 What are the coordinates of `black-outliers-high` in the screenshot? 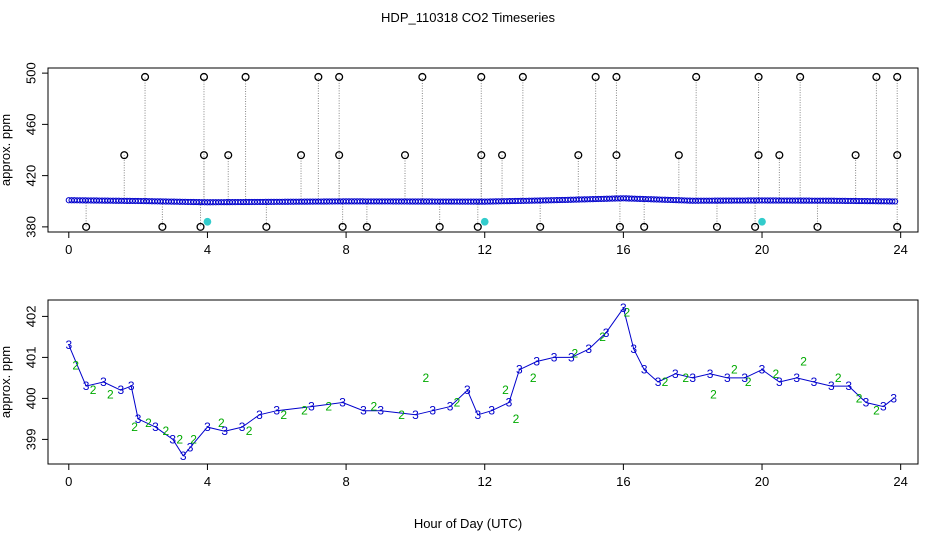 It's located at (511, 116).